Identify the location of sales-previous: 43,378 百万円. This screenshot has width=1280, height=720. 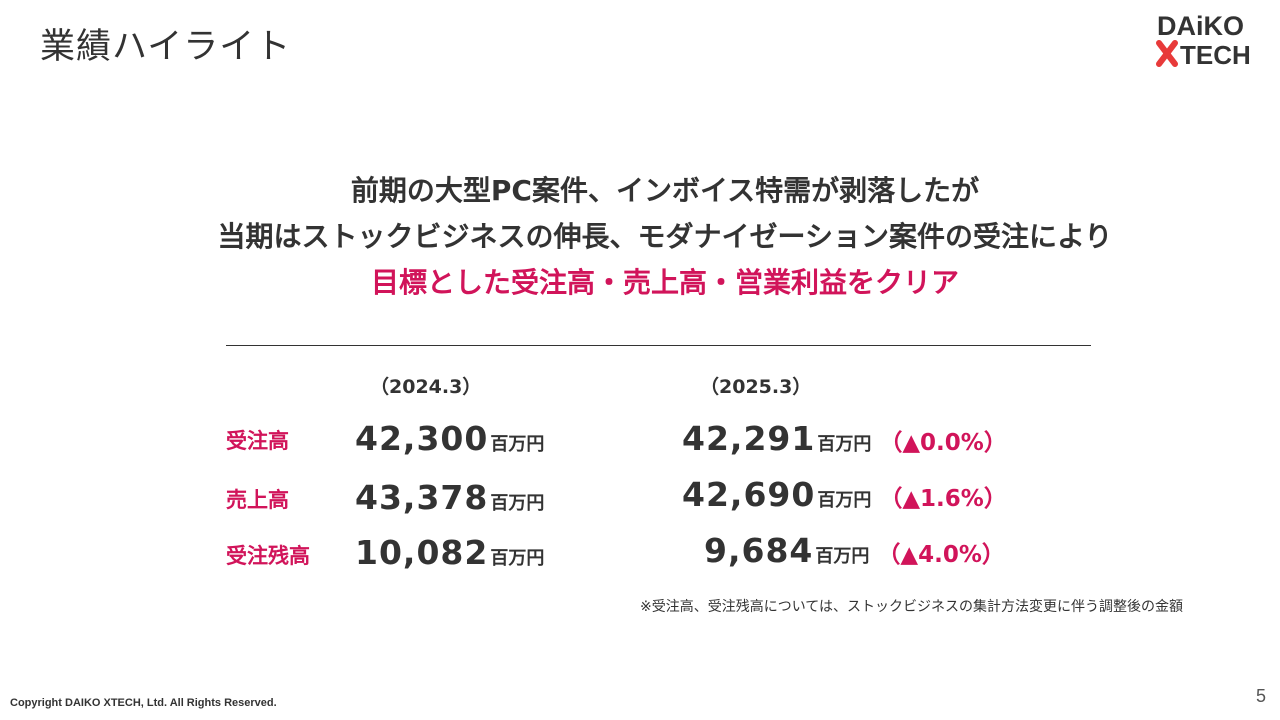
(449, 497).